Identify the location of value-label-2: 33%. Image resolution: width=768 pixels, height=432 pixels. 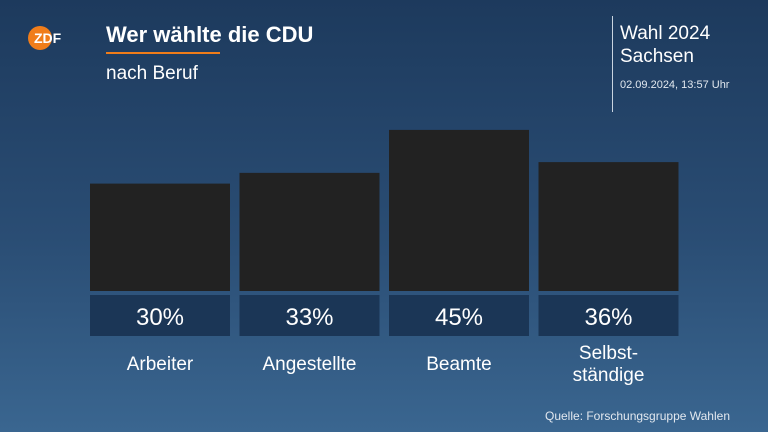
(309, 317).